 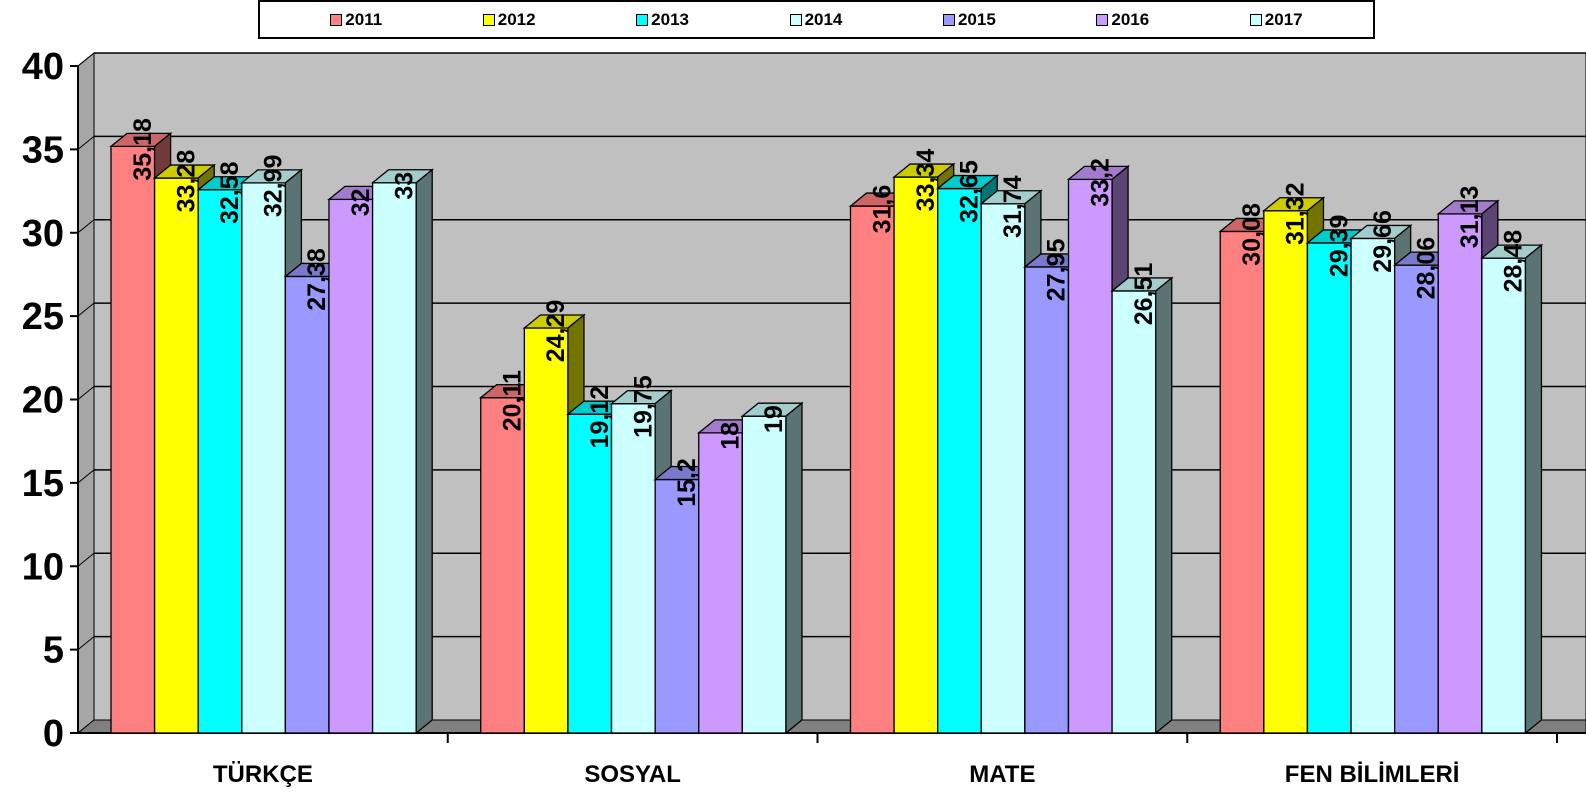 I want to click on legend-item-2011: 2011, so click(x=356, y=20).